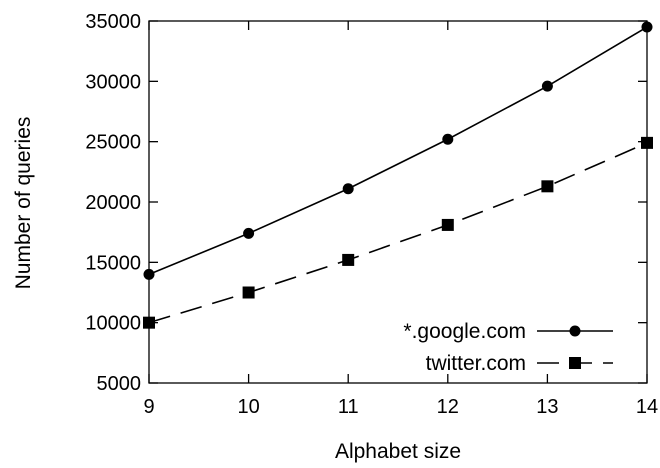 The height and width of the screenshot is (468, 660). Describe the element at coordinates (113, 324) in the screenshot. I see `y-tick-label: 10000` at that location.